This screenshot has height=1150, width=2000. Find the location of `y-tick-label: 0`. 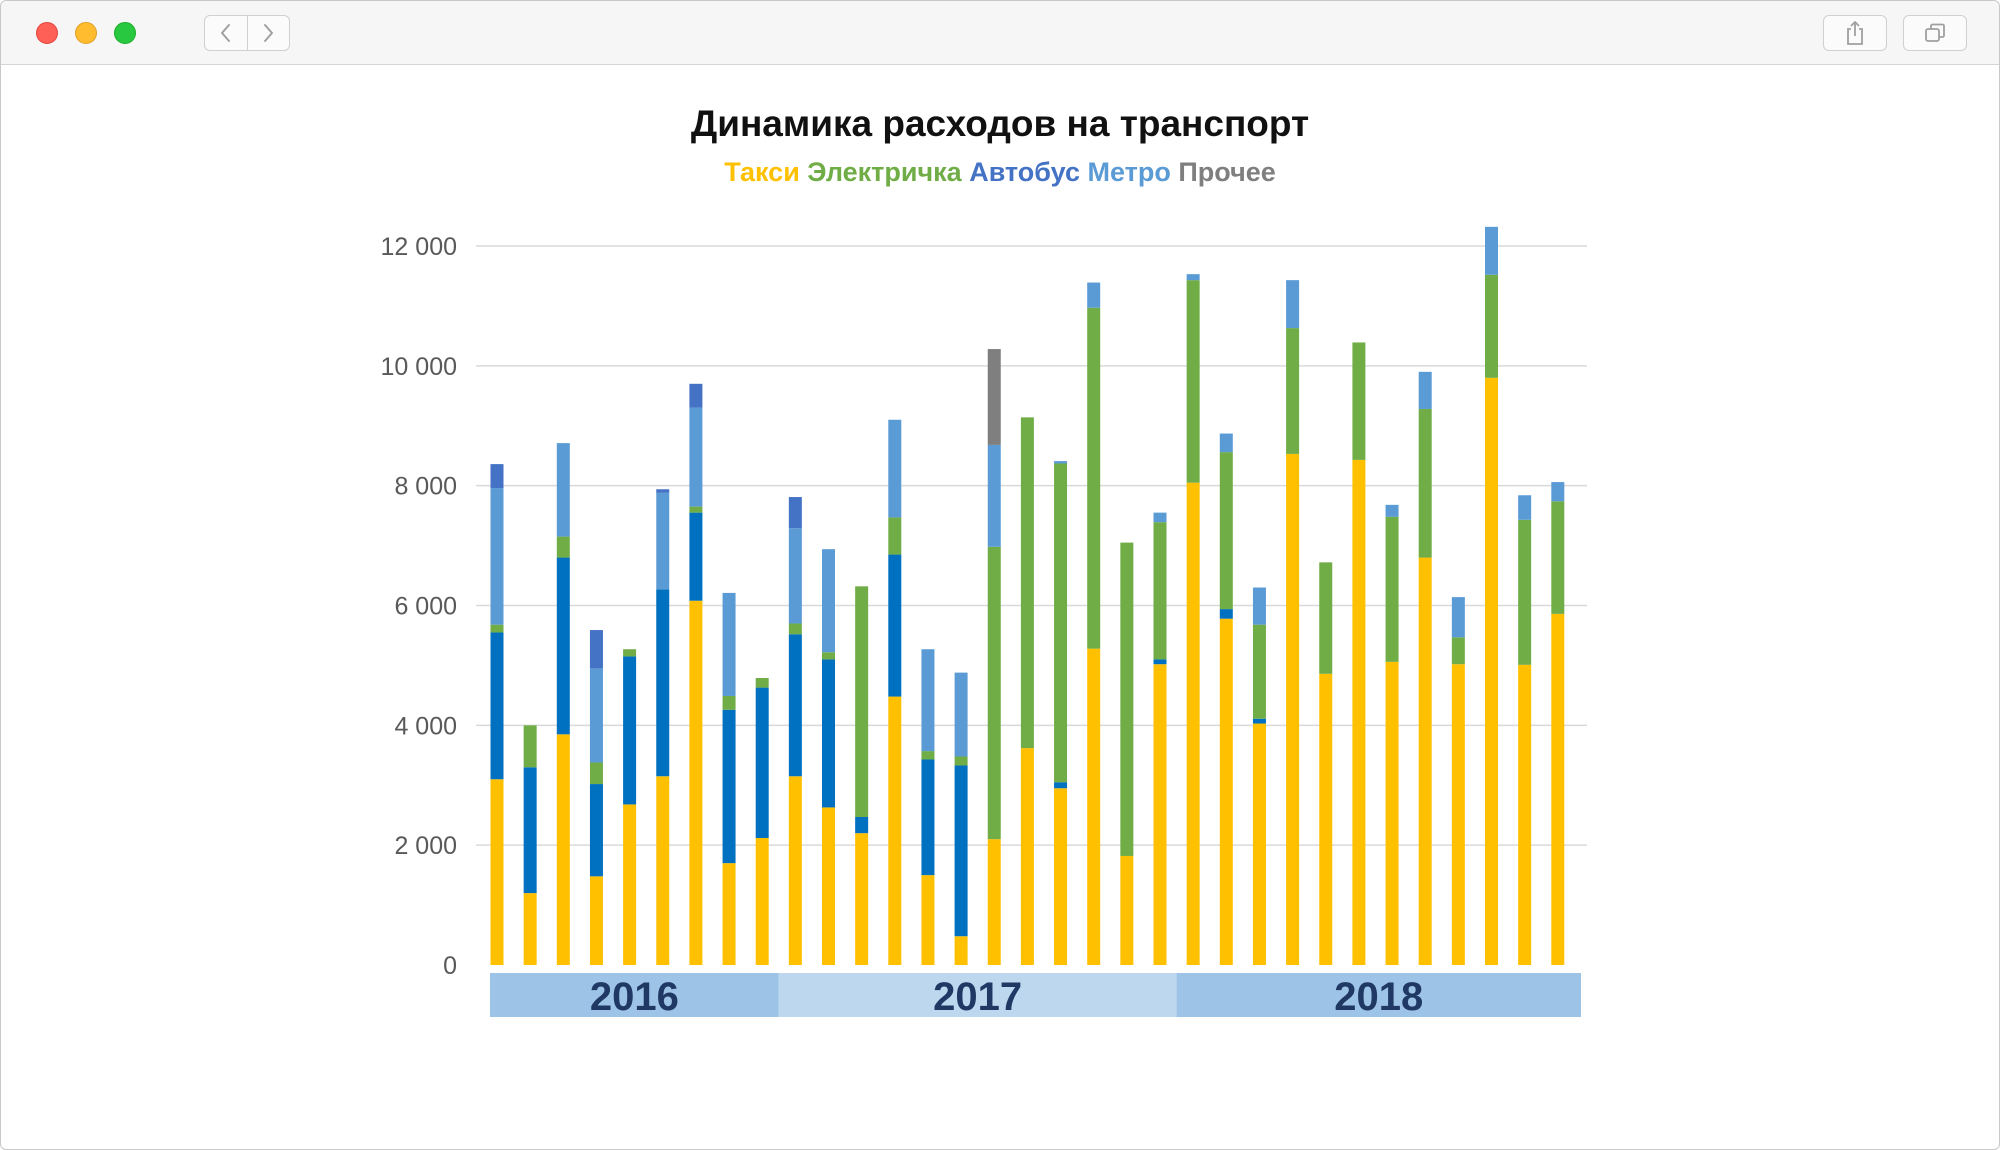

y-tick-label: 0 is located at coordinates (450, 966).